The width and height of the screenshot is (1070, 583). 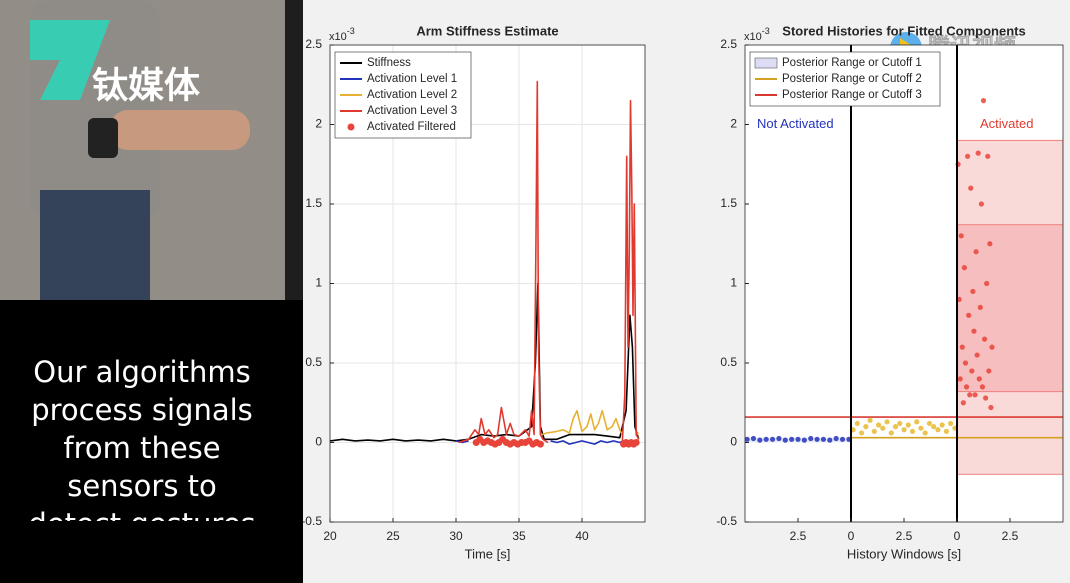 What do you see at coordinates (141, 448) in the screenshot?
I see `caption-line: from these` at bounding box center [141, 448].